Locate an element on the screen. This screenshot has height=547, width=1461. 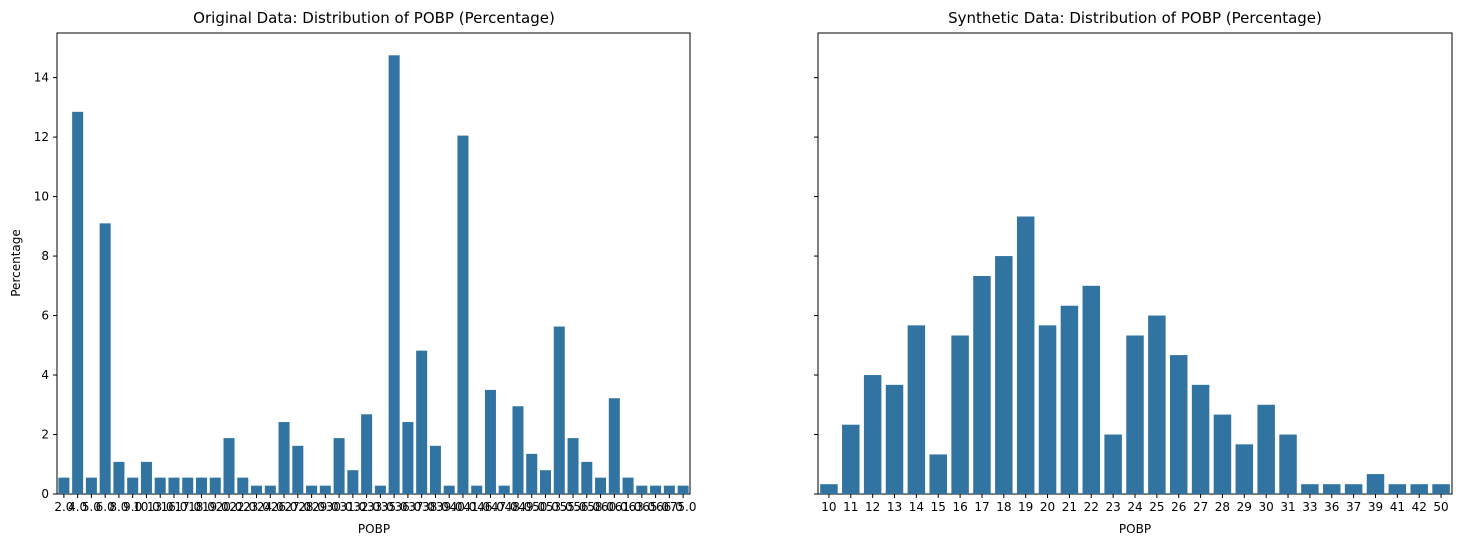
x-tick-label: 28.0 is located at coordinates (311, 507).